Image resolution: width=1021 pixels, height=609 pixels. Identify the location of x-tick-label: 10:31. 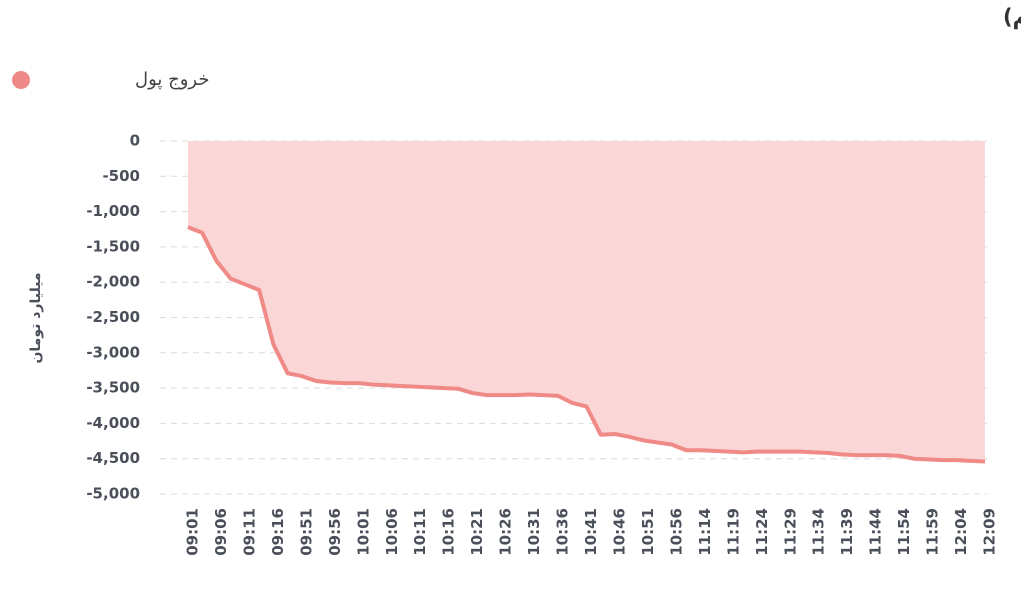
(534, 532).